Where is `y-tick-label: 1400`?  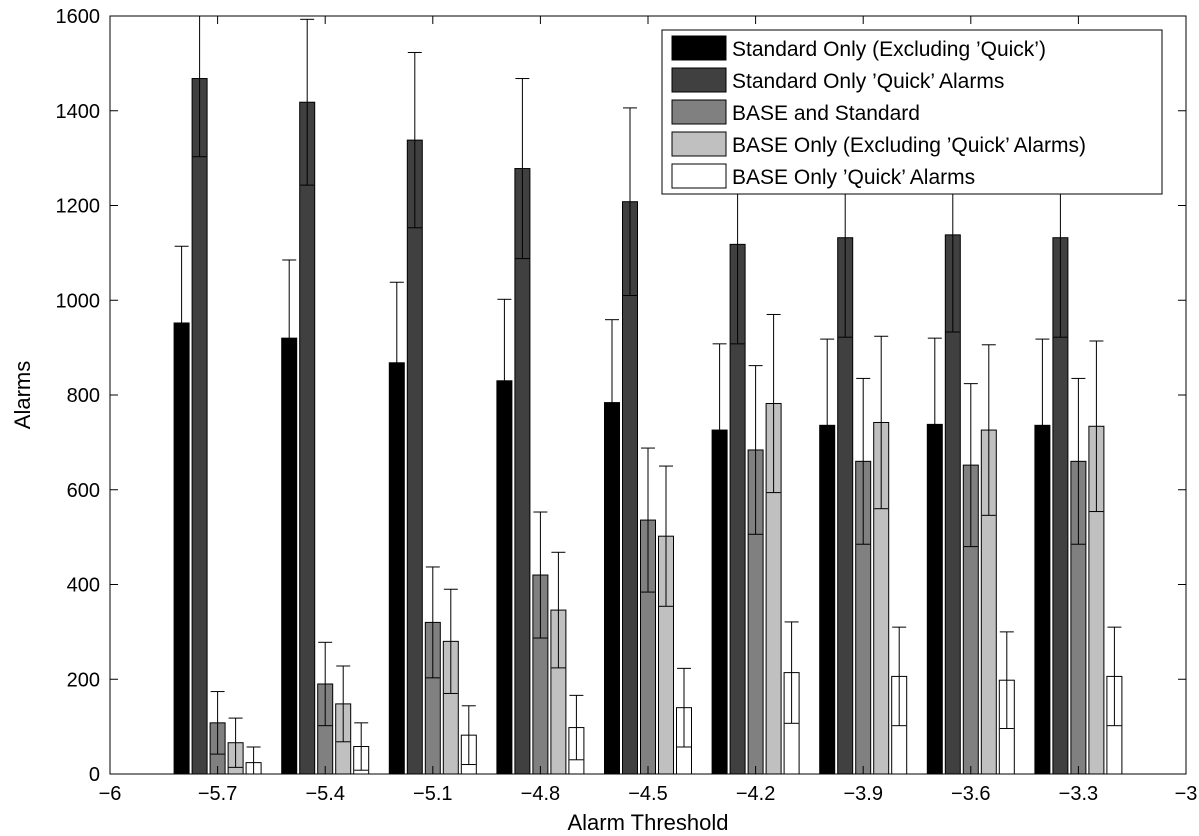
y-tick-label: 1400 is located at coordinates (78, 112).